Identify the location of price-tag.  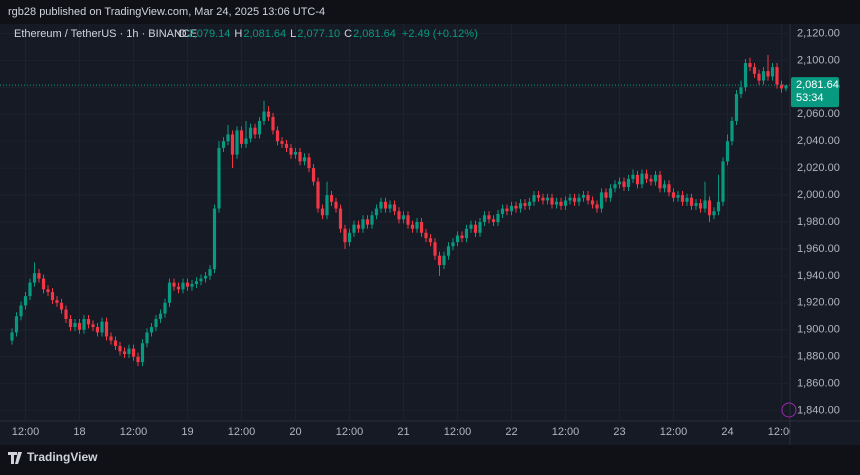
(815, 92).